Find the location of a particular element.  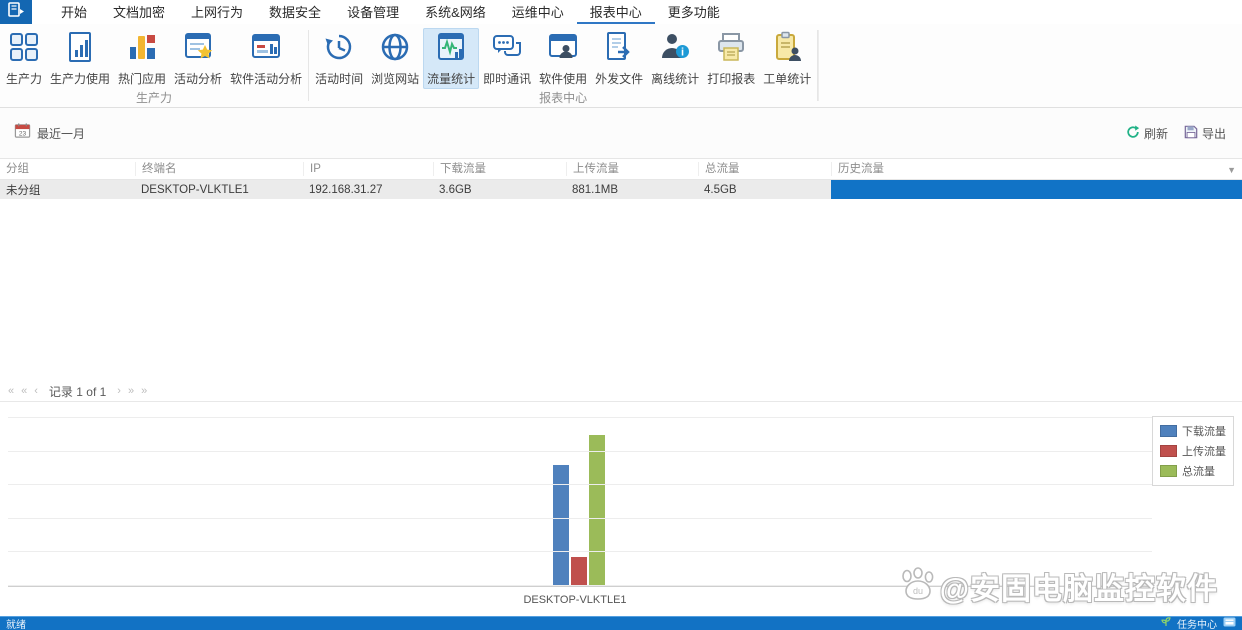

tab-data-security: 数据安全 is located at coordinates (295, 12).